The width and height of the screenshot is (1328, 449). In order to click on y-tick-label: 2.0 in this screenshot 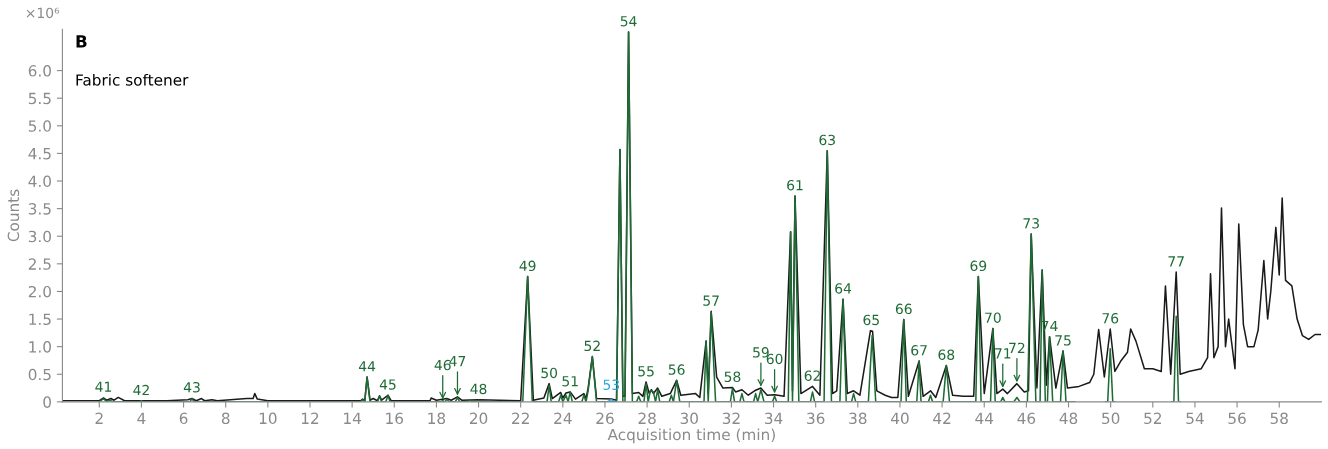, I will do `click(39, 291)`.